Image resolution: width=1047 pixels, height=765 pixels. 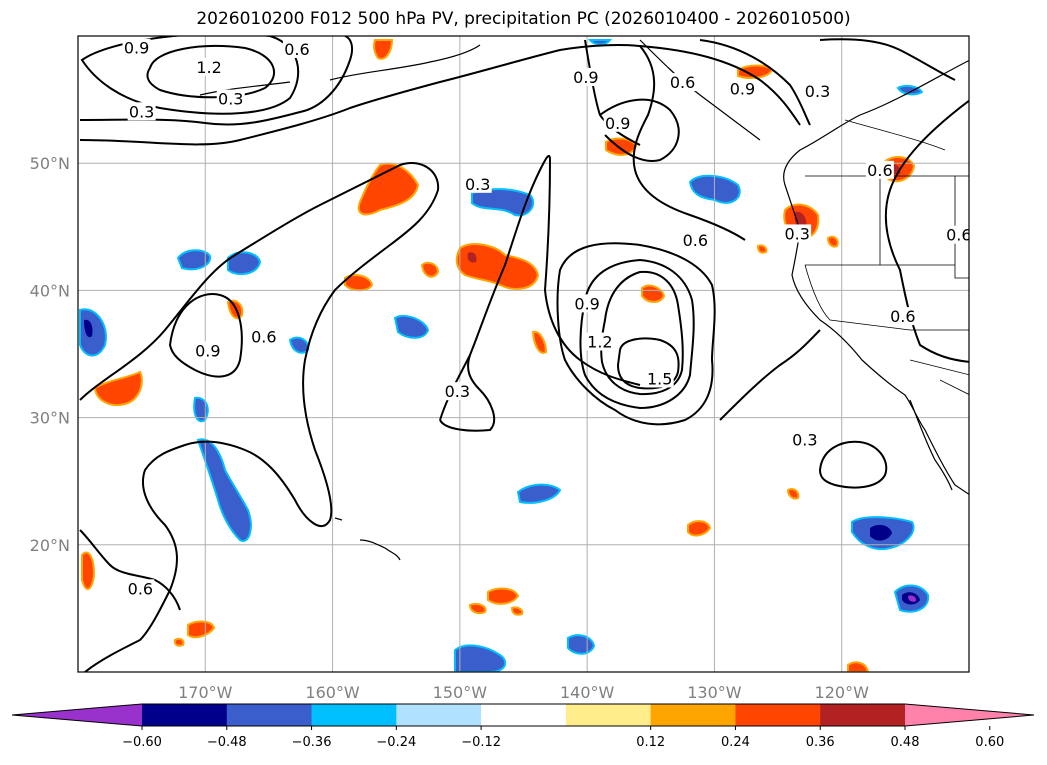 I want to click on colorbar-tick-label: −0.24, so click(x=396, y=742).